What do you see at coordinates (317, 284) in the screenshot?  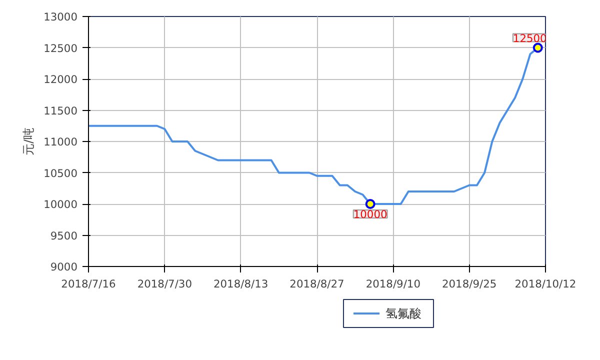 I see `x-tick-label: 2018/8/27` at bounding box center [317, 284].